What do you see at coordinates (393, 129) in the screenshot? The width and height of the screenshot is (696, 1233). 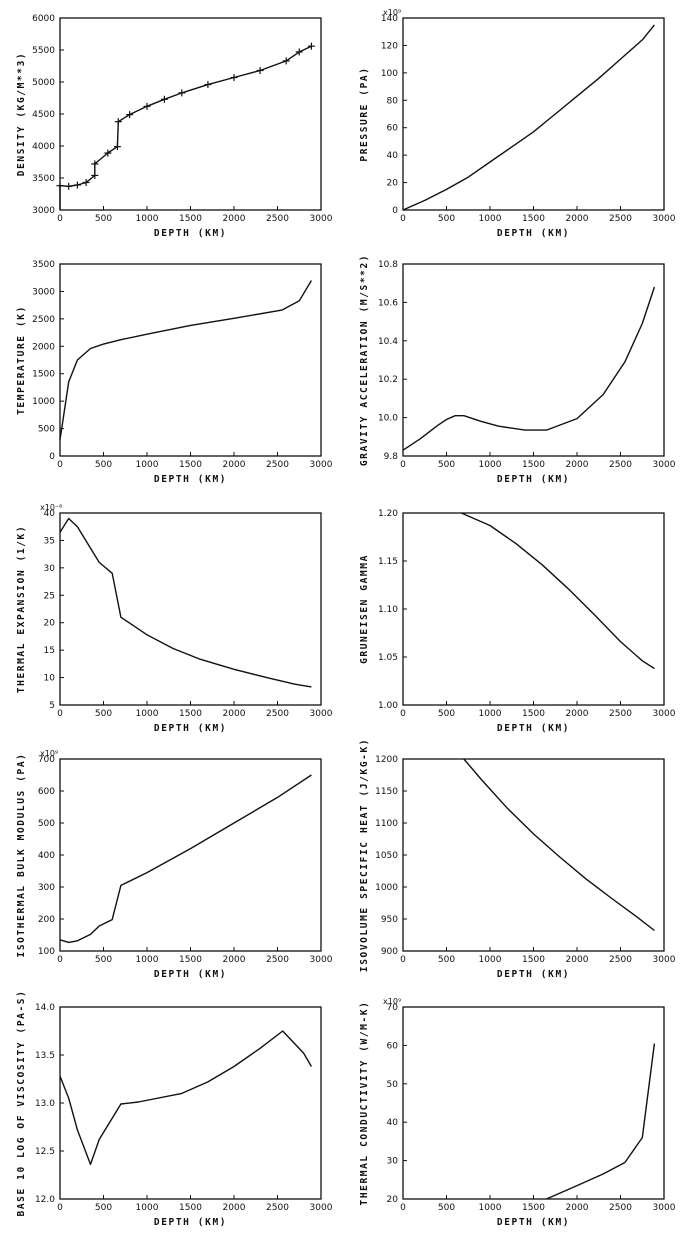 I see `y-tick-label: 60` at bounding box center [393, 129].